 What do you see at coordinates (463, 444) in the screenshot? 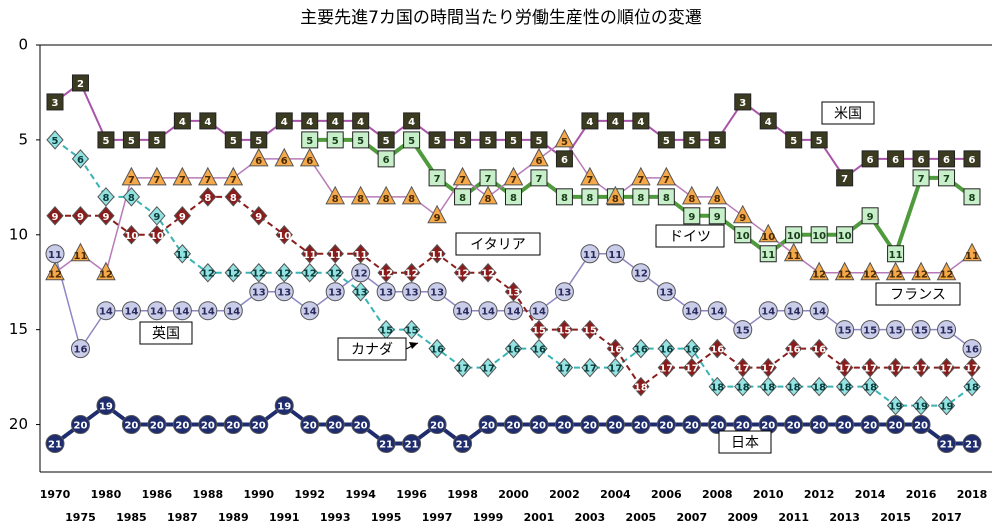
I see `data-point: 21` at bounding box center [463, 444].